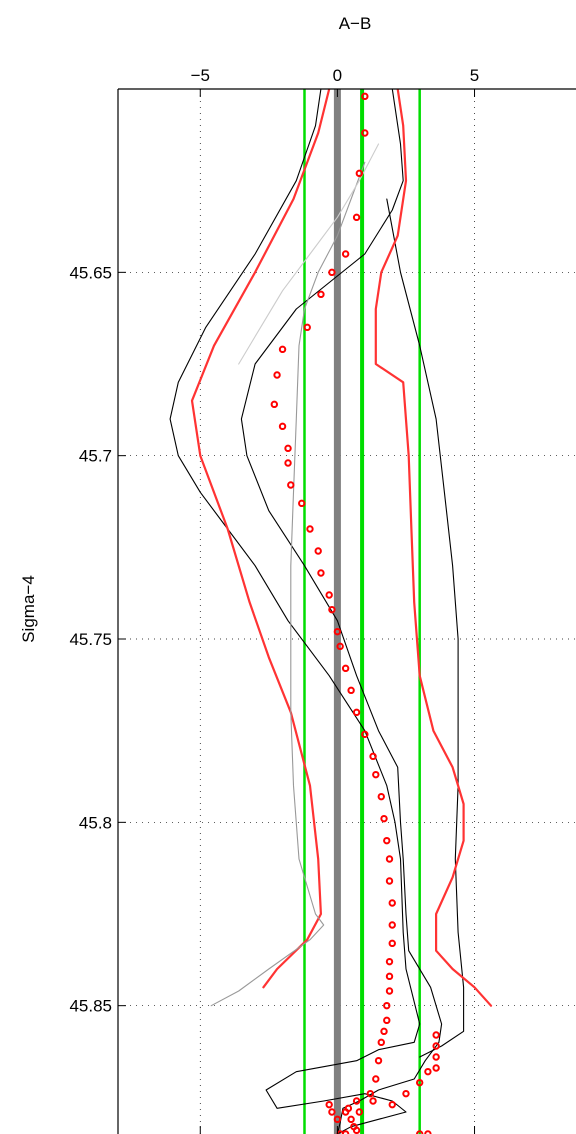 The height and width of the screenshot is (1134, 576). What do you see at coordinates (95, 456) in the screenshot?
I see `y-tick-label: 45.7` at bounding box center [95, 456].